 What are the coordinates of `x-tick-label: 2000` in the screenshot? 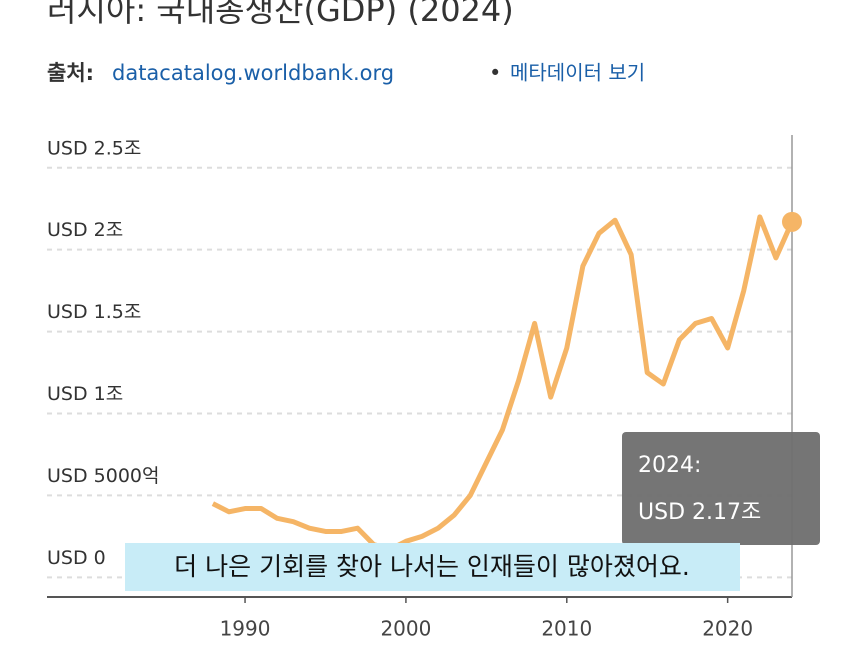 It's located at (405, 629).